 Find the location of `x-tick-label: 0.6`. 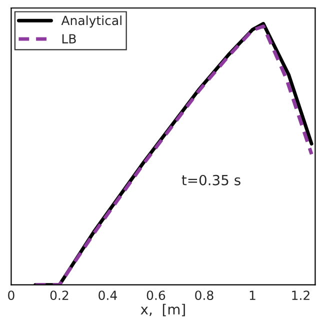

x-tick-label: 0.6 is located at coordinates (156, 295).